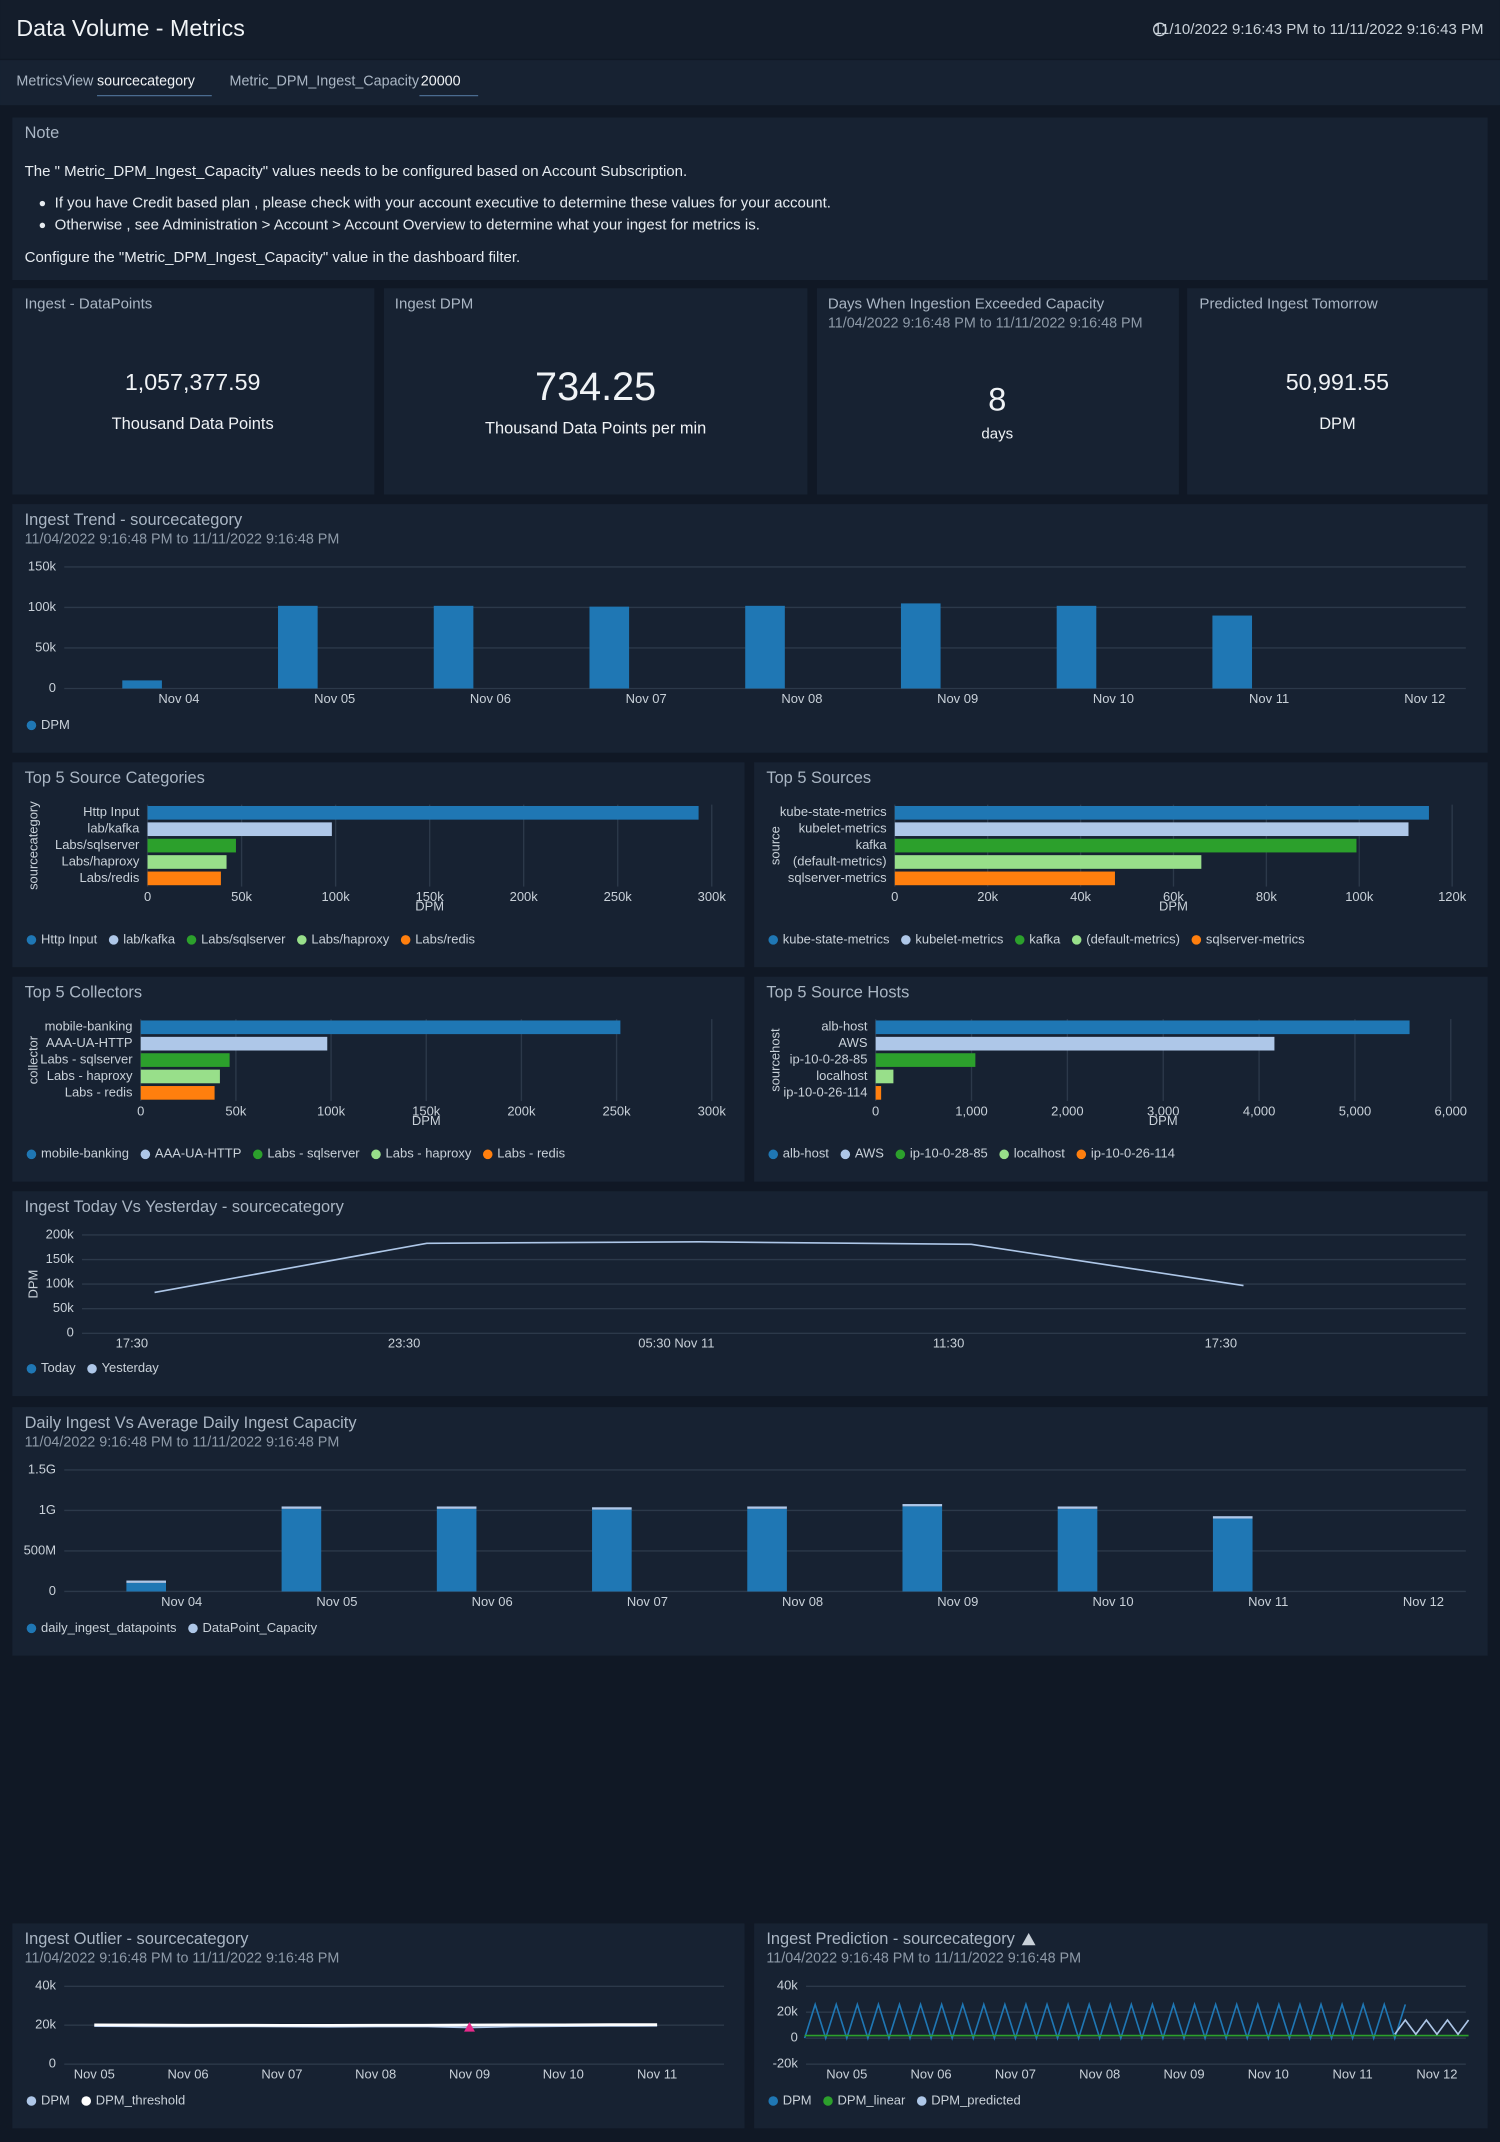 The image size is (1500, 2142). What do you see at coordinates (198, 1153) in the screenshot?
I see `legend-label: AAA-UA-HTTP` at bounding box center [198, 1153].